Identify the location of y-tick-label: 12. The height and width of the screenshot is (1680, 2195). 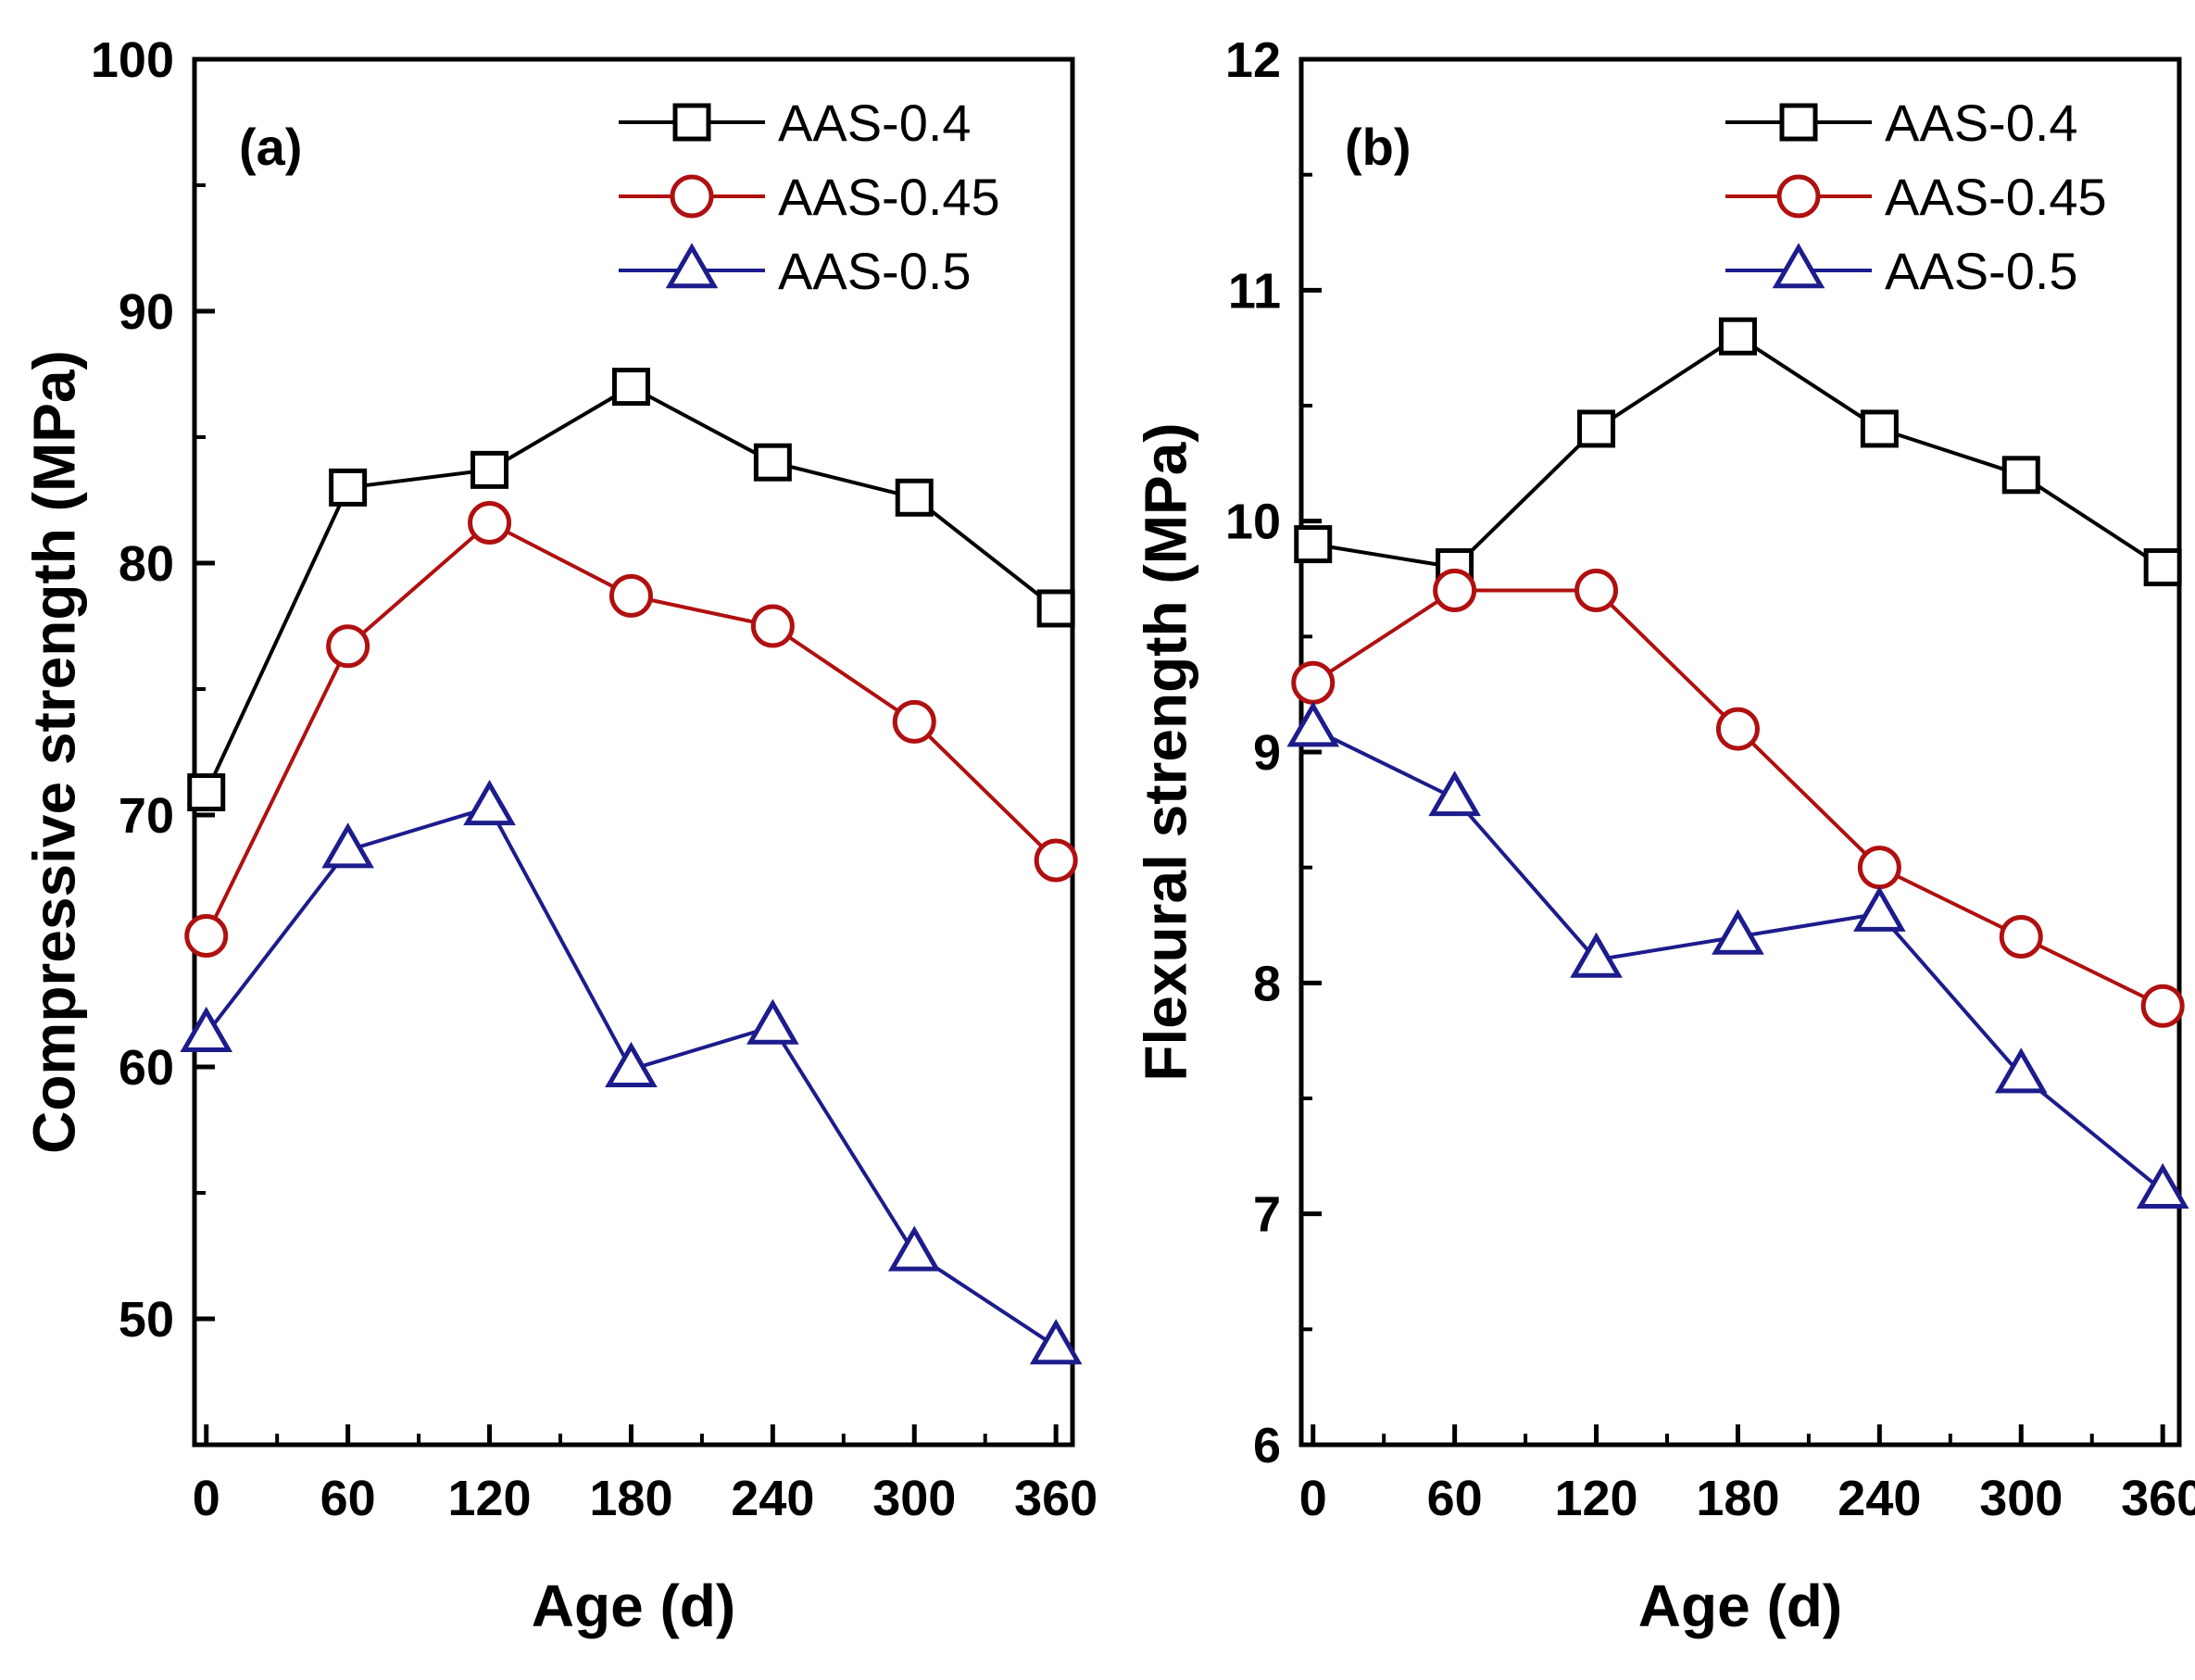
(1253, 60).